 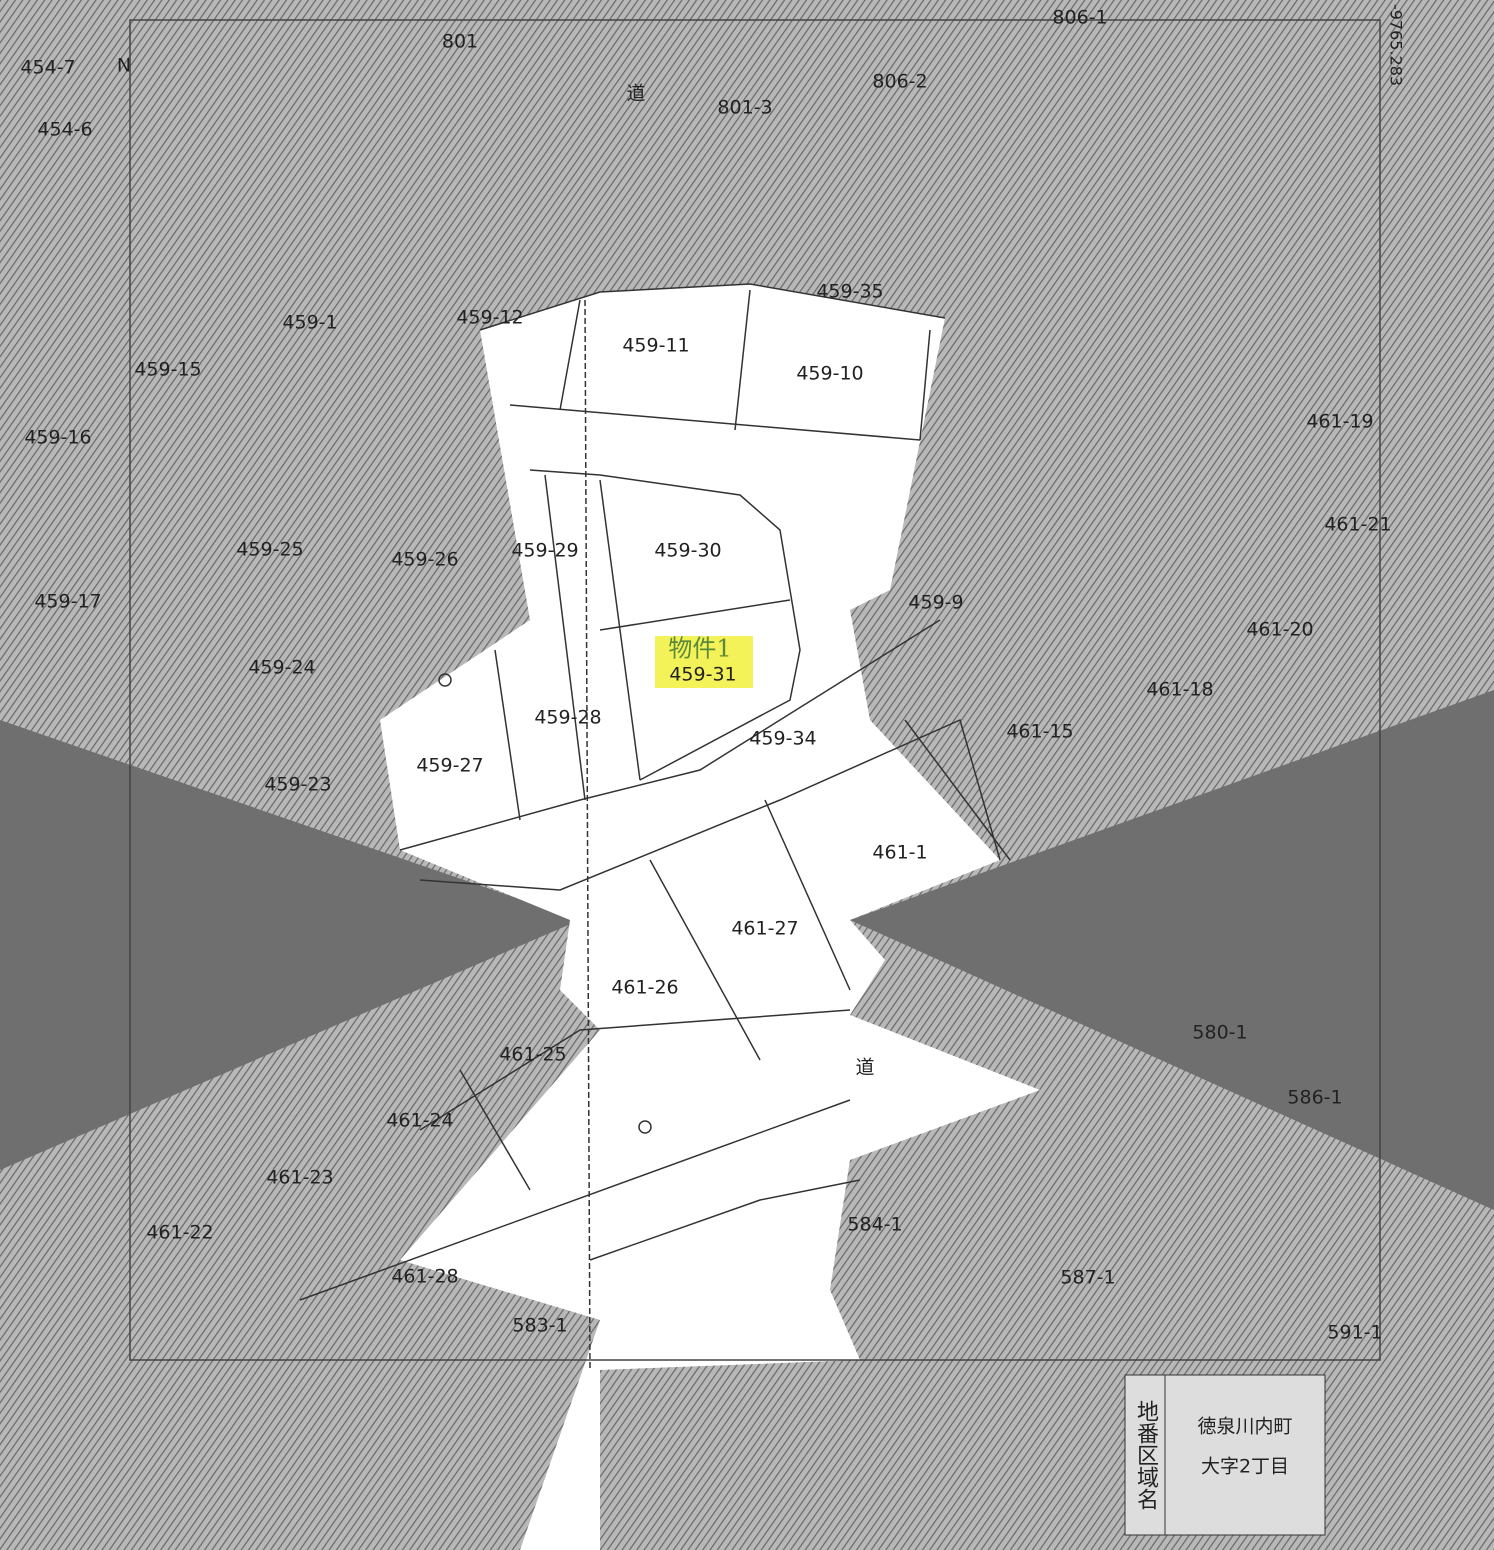 What do you see at coordinates (1079, 18) in the screenshot?
I see `lot-label: 806-1` at bounding box center [1079, 18].